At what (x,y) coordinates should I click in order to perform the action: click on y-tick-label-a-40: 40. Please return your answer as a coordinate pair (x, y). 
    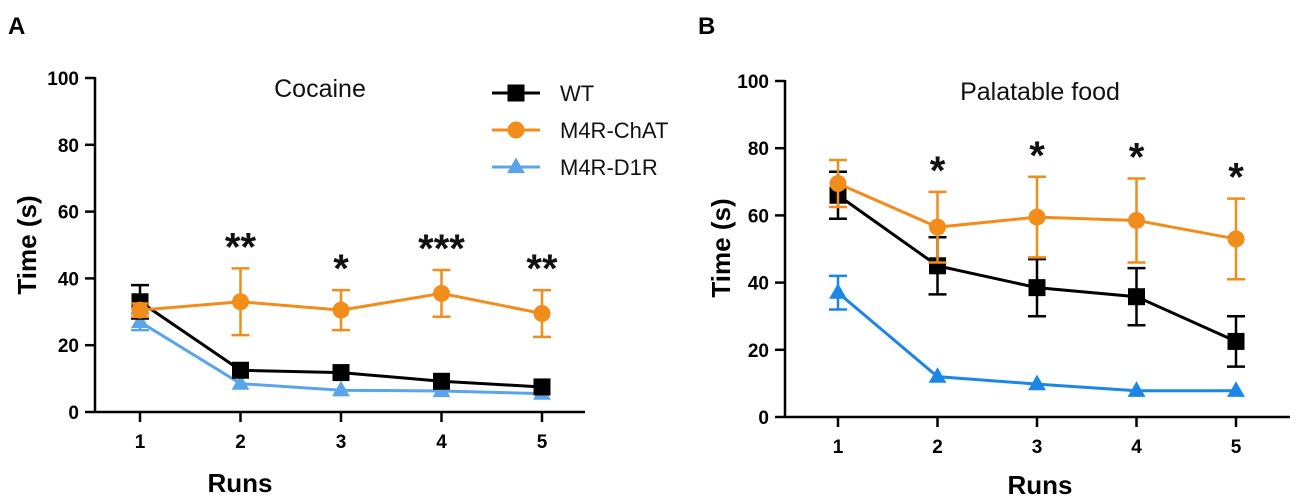
    Looking at the image, I should click on (68, 279).